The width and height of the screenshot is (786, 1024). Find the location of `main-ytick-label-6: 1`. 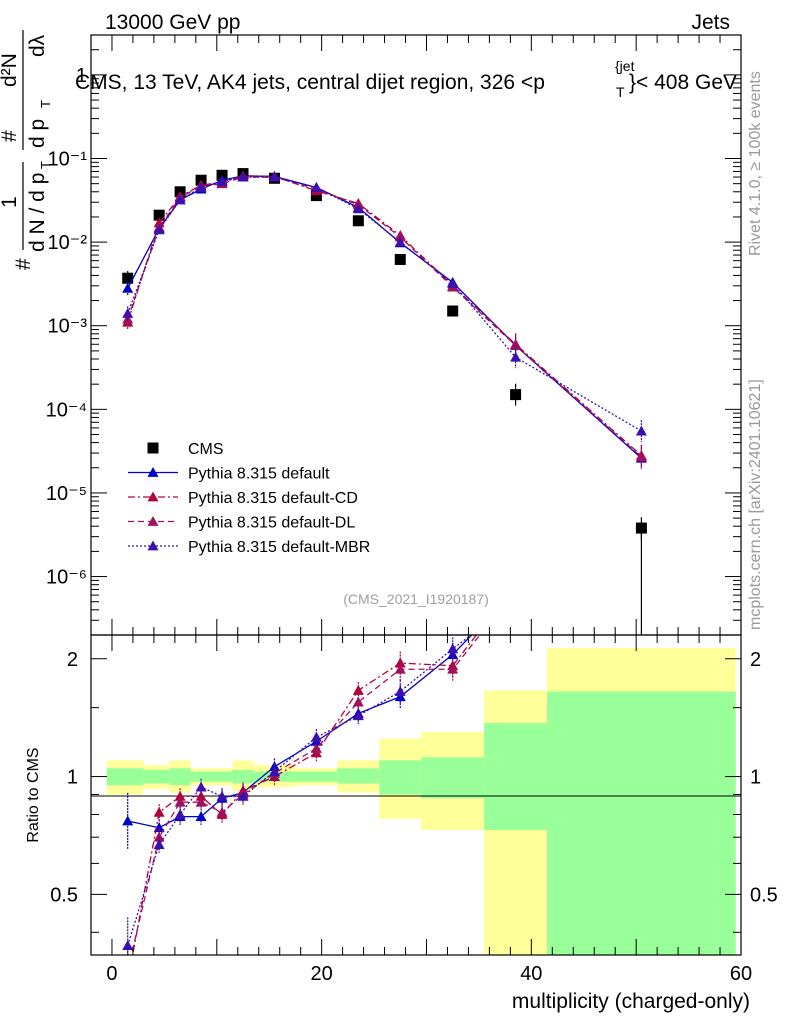

main-ytick-label-6: 1 is located at coordinates (81, 76).